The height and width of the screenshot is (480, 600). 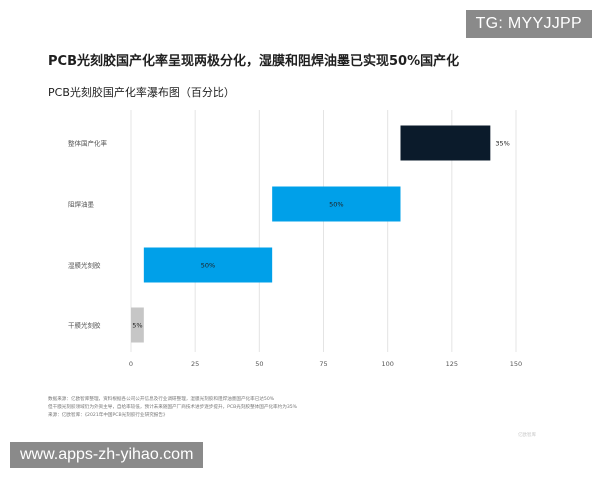 What do you see at coordinates (502, 144) in the screenshot?
I see `data-label: 35%` at bounding box center [502, 144].